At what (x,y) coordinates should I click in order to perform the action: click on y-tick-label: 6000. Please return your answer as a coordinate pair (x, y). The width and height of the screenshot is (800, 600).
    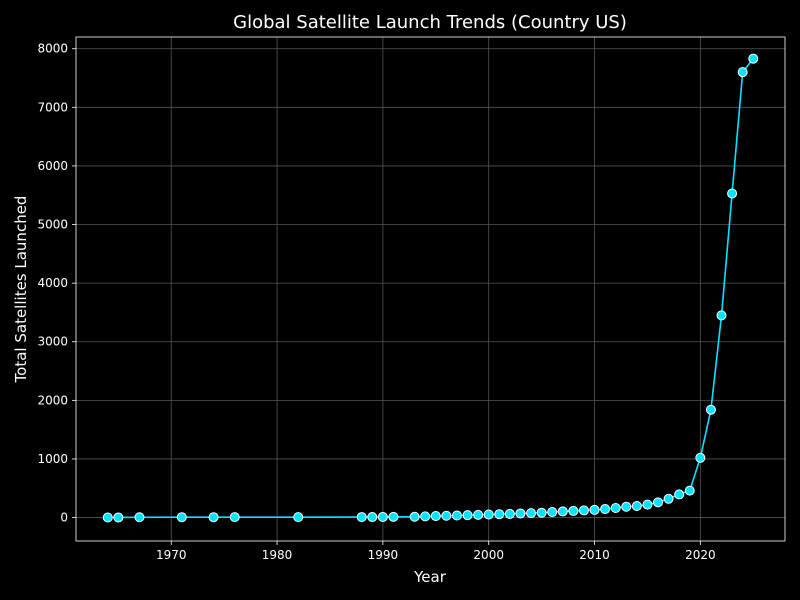
    Looking at the image, I should click on (52, 166).